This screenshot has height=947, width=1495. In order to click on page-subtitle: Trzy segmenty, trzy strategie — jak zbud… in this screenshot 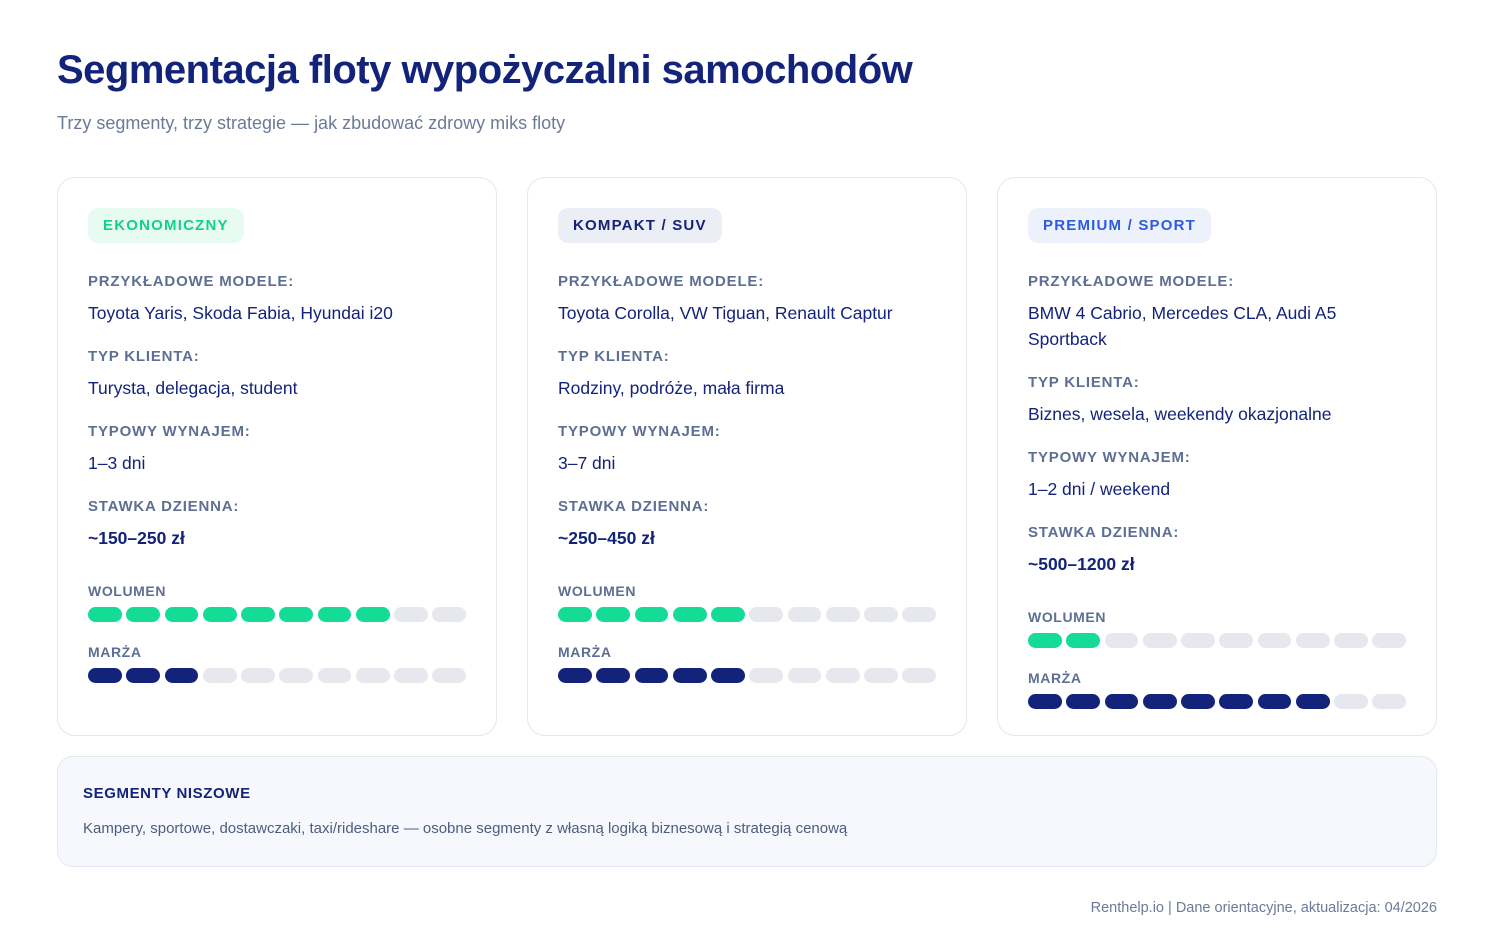, I will do `click(311, 123)`.